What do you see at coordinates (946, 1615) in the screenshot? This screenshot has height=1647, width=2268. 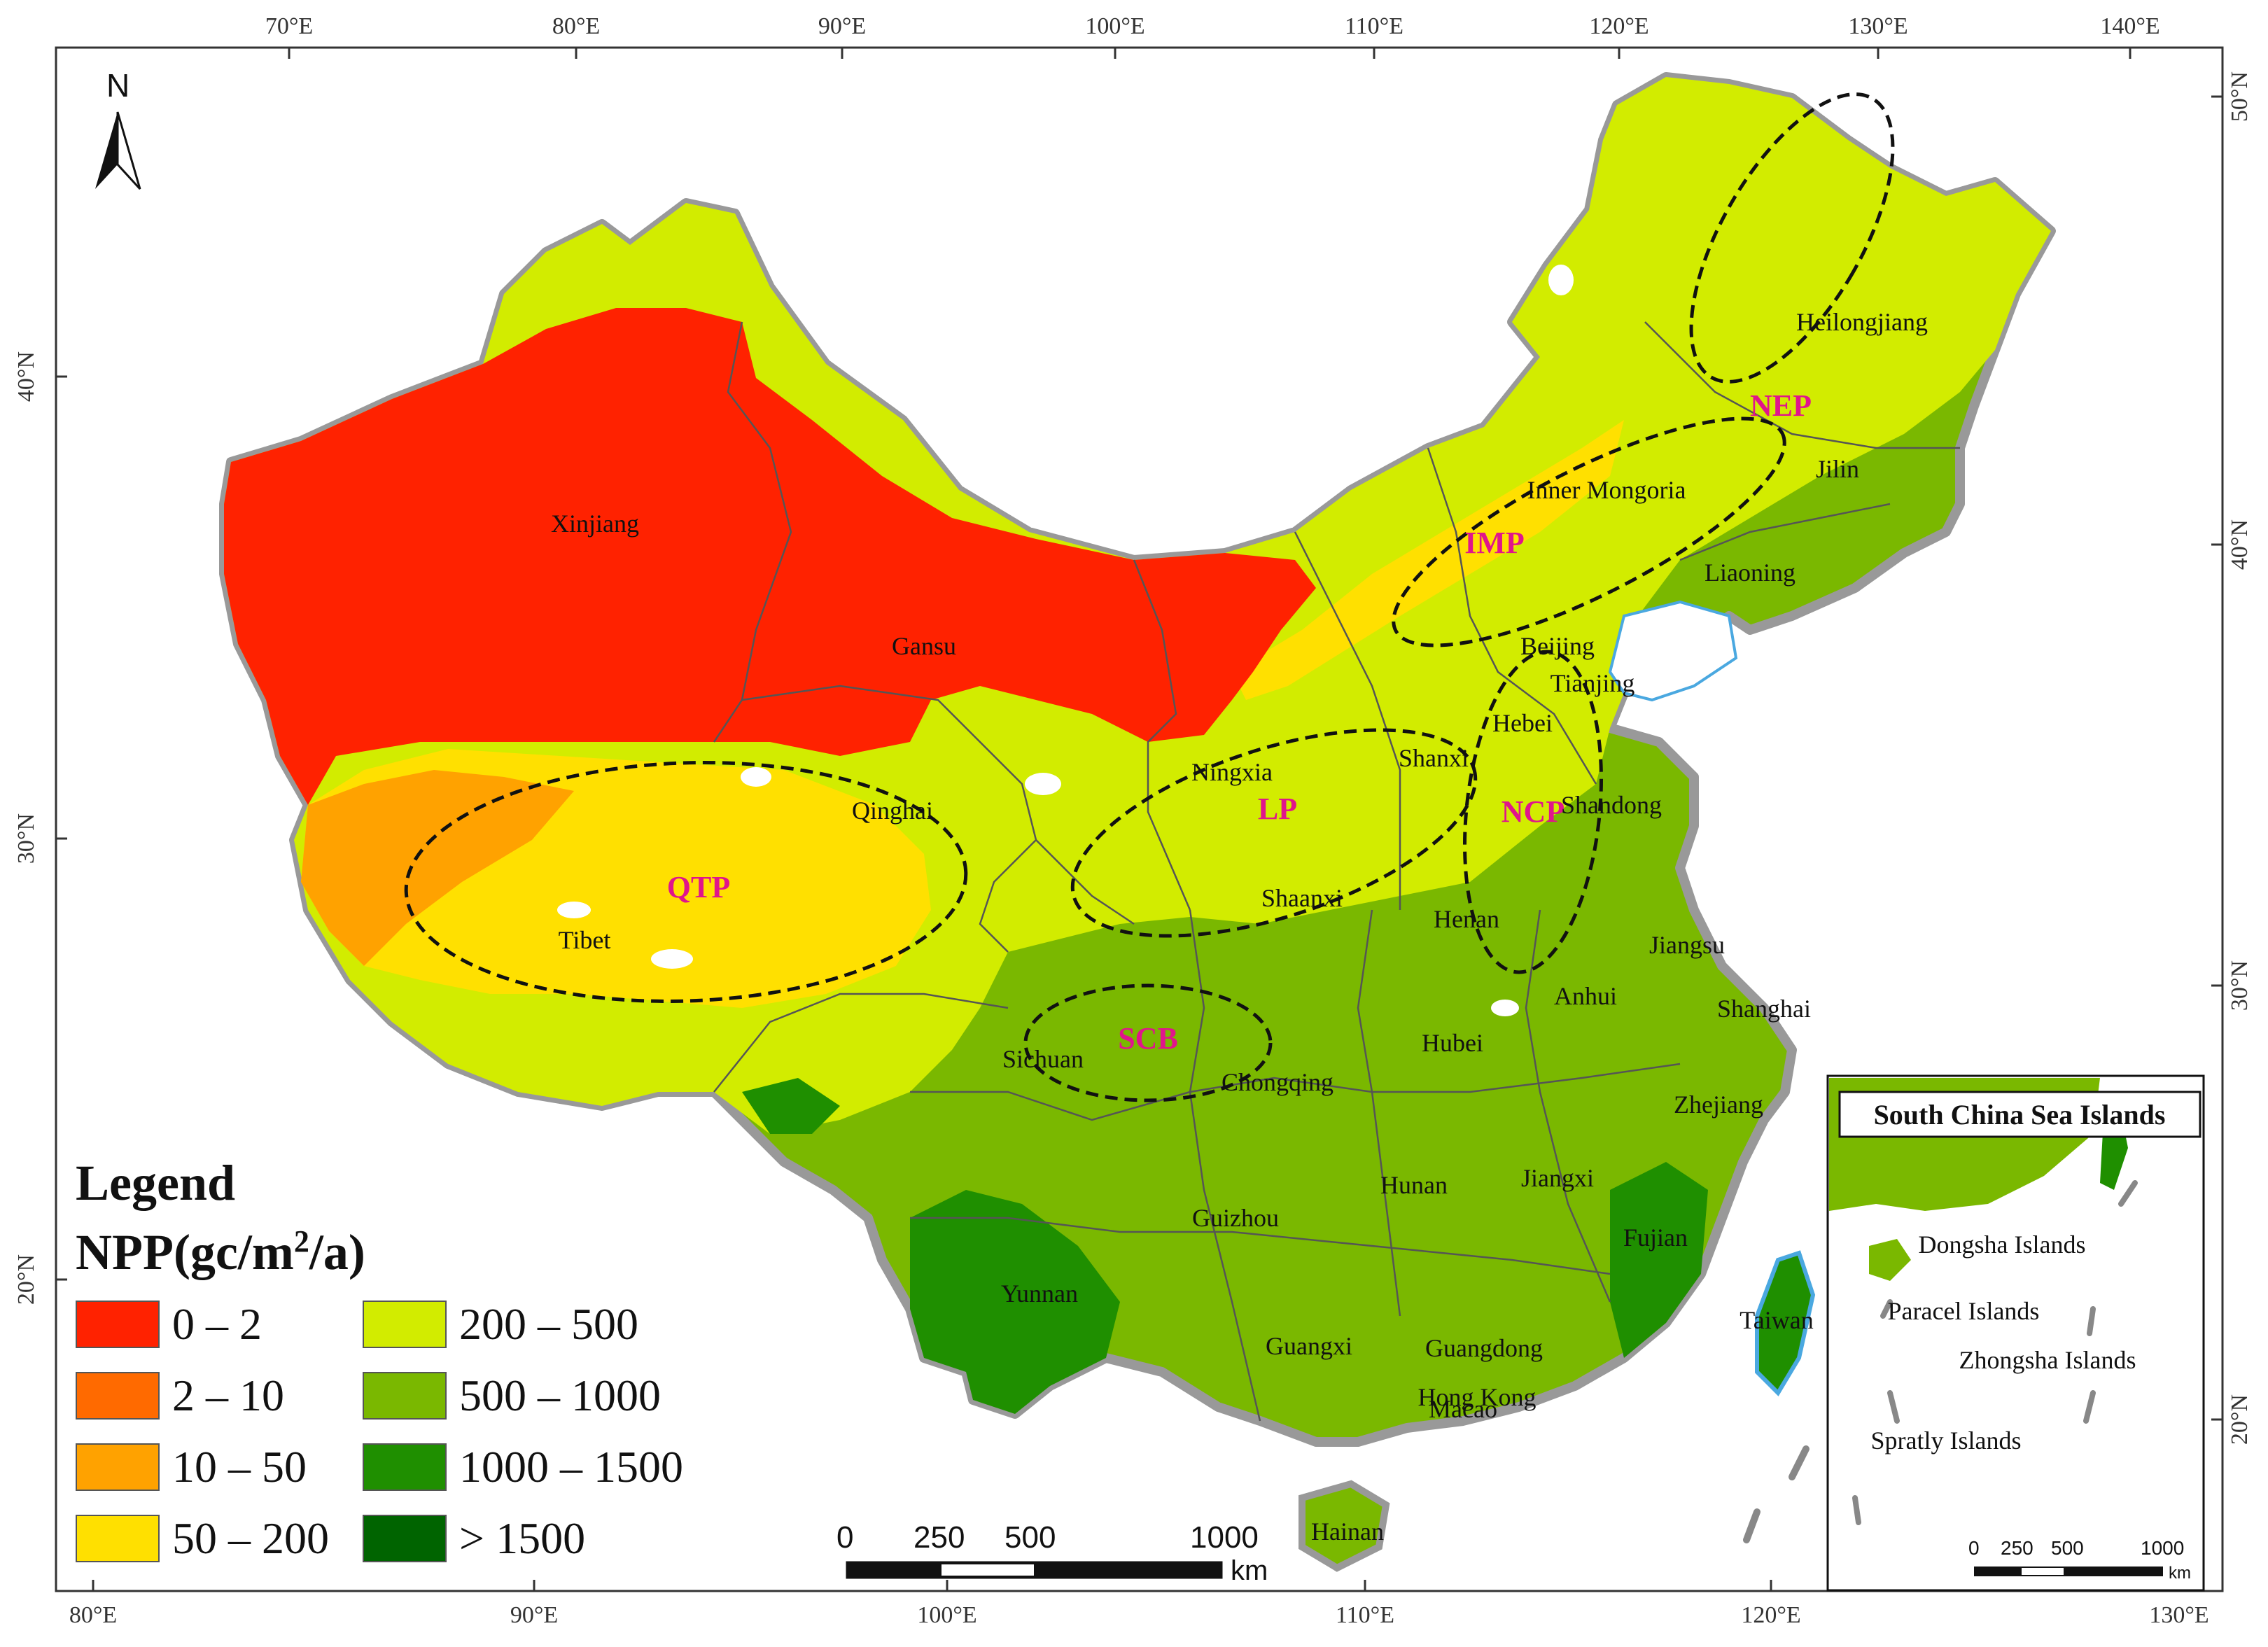 I see `bottom-tick-label: 100°E` at bounding box center [946, 1615].